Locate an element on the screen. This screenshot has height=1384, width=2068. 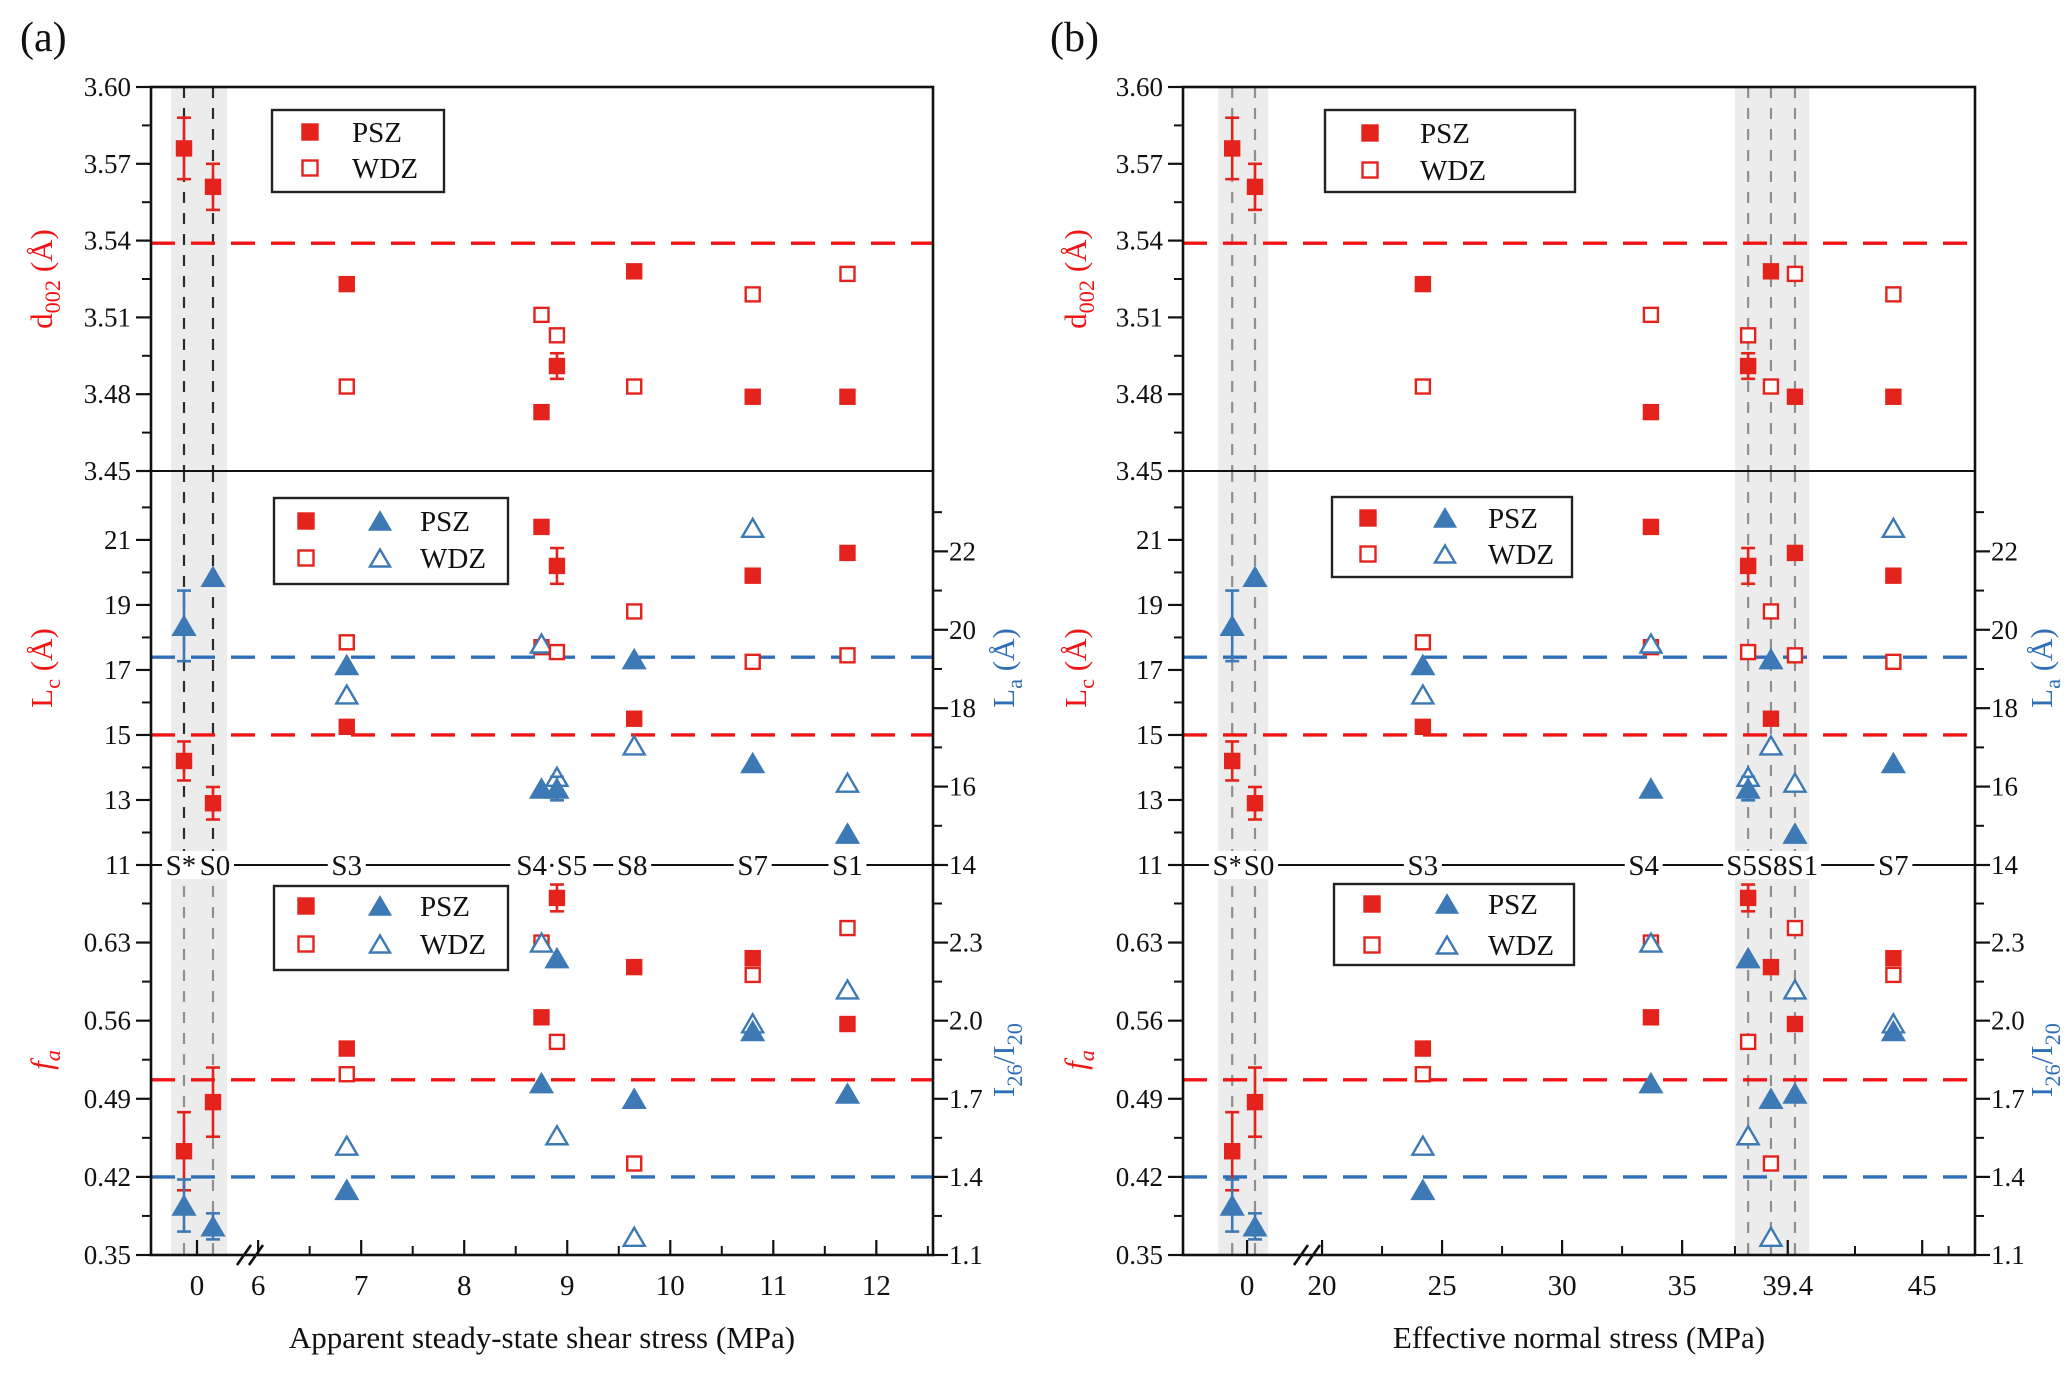
legend-box is located at coordinates (358, 151).